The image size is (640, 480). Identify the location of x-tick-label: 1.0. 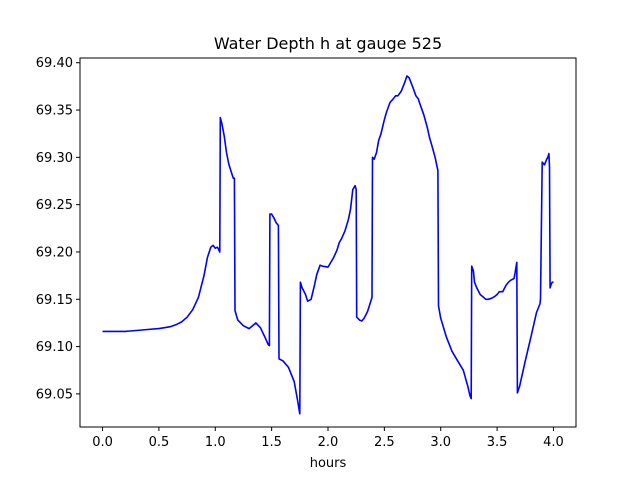
(215, 442).